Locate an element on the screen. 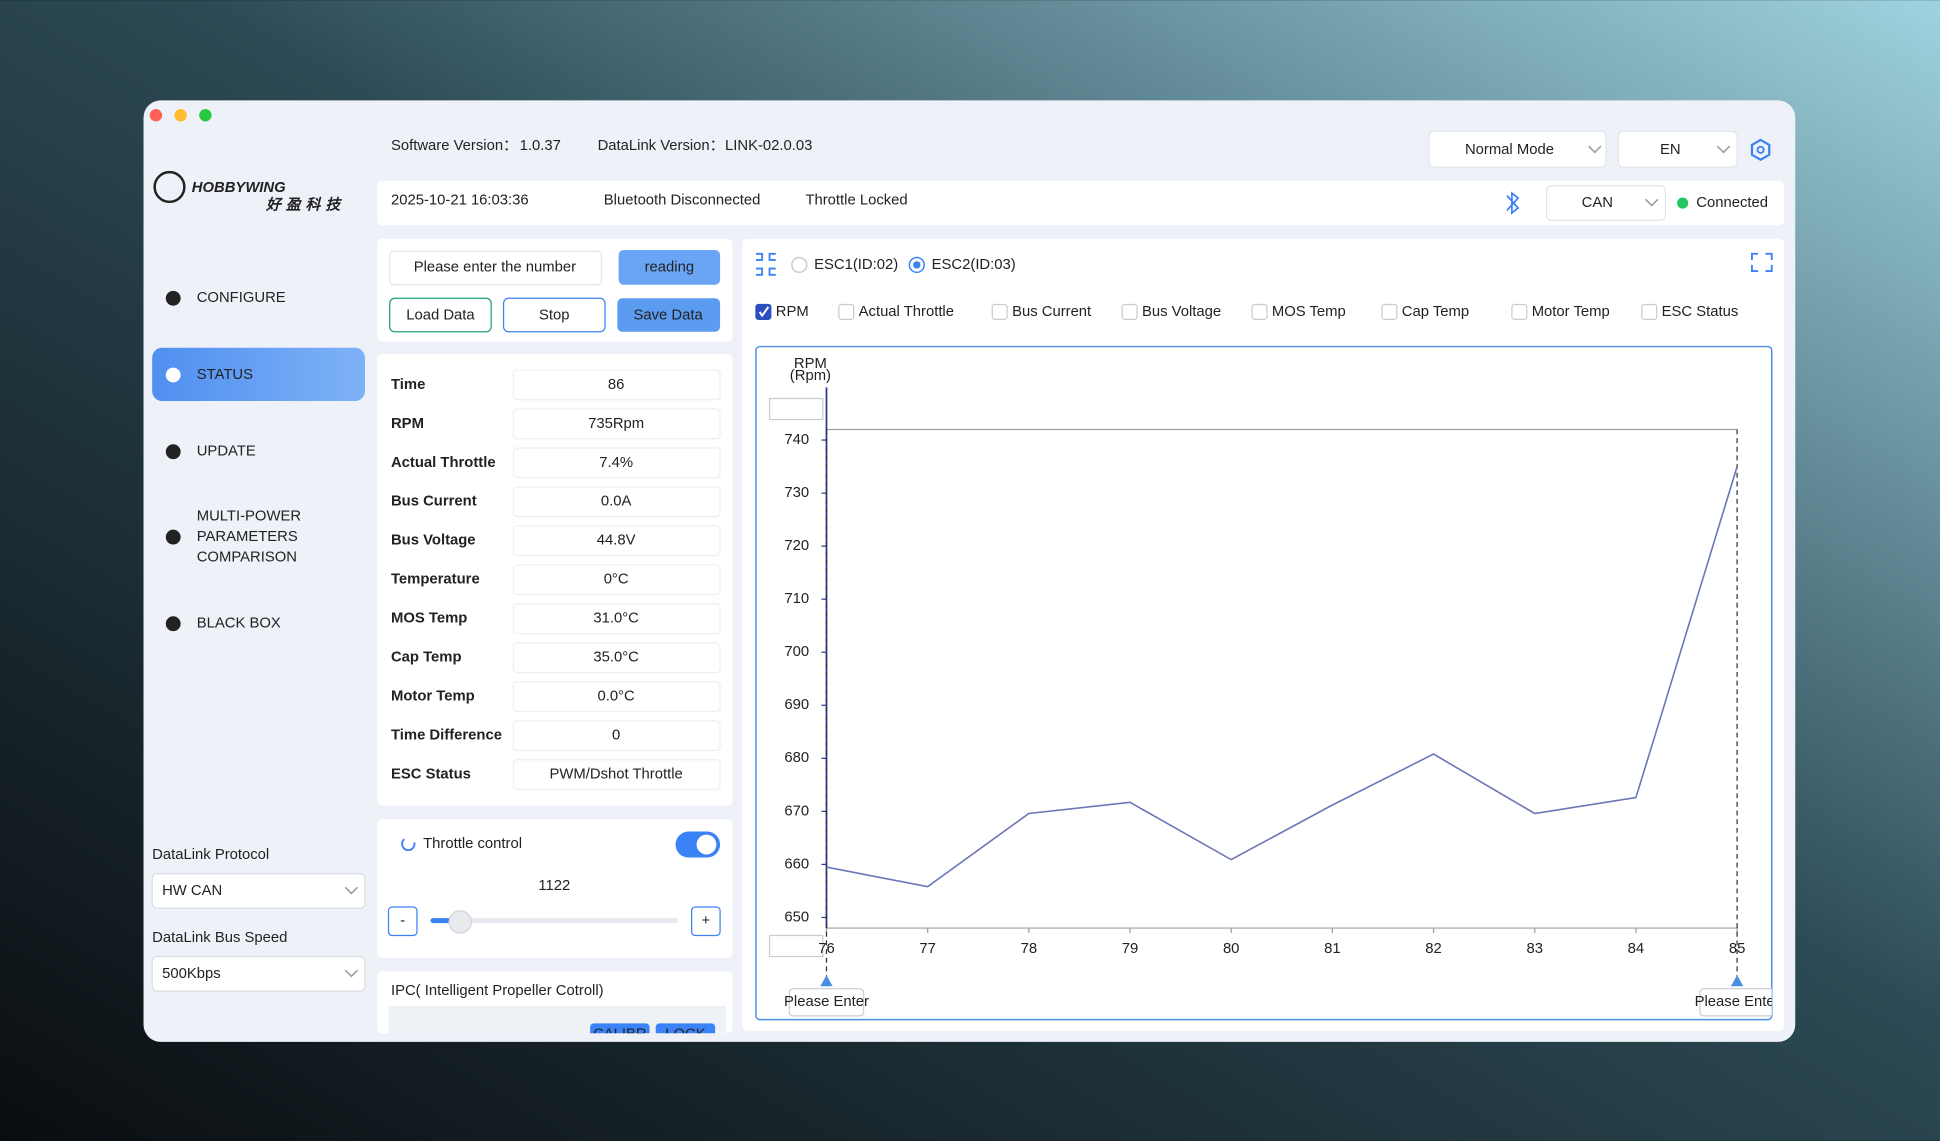 The height and width of the screenshot is (1141, 1940). plus-button is located at coordinates (706, 921).